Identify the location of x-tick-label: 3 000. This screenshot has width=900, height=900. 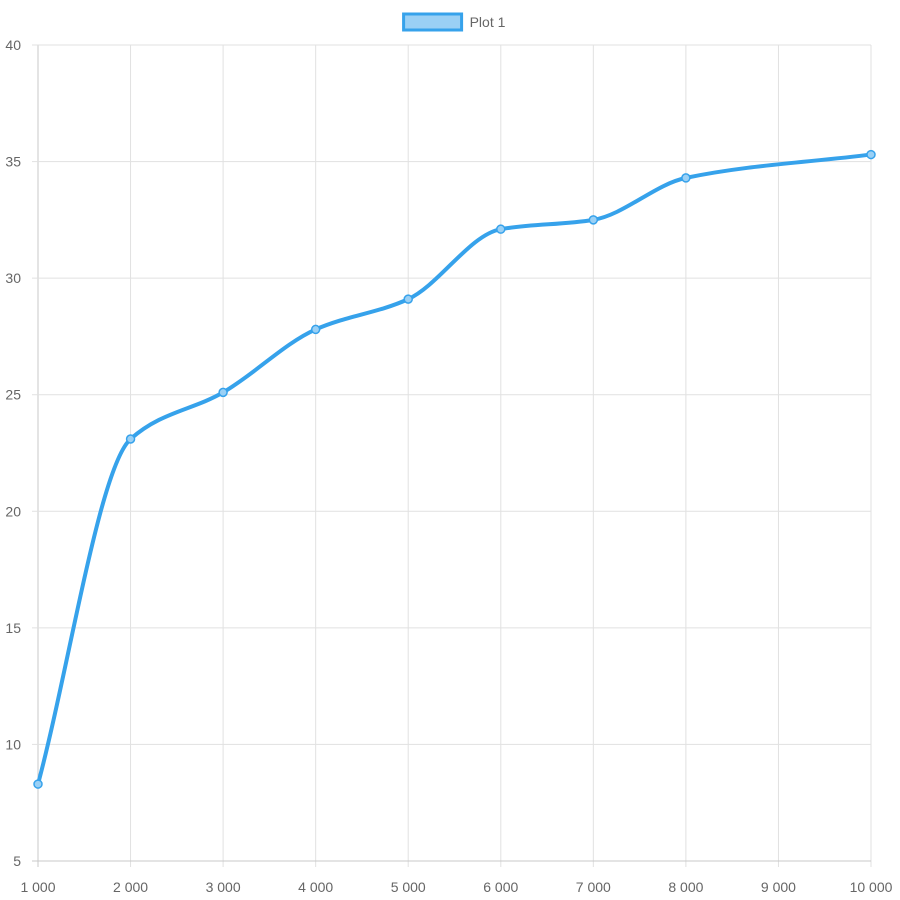
(223, 887).